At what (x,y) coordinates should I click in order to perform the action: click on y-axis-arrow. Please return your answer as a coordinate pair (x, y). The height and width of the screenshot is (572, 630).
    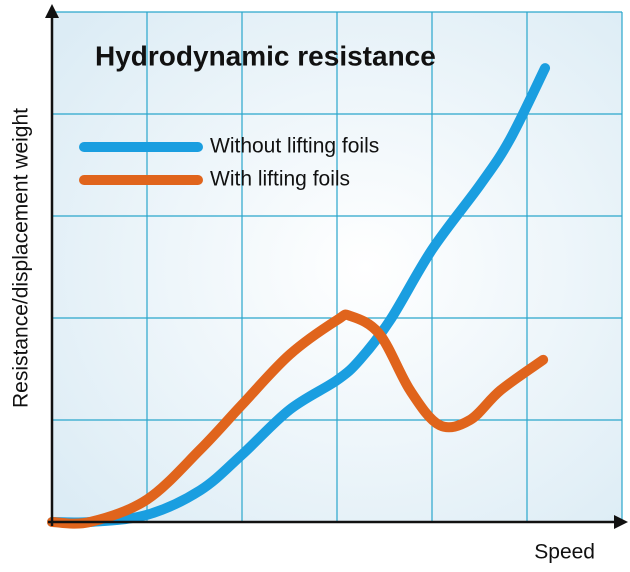
    Looking at the image, I should click on (52, 11).